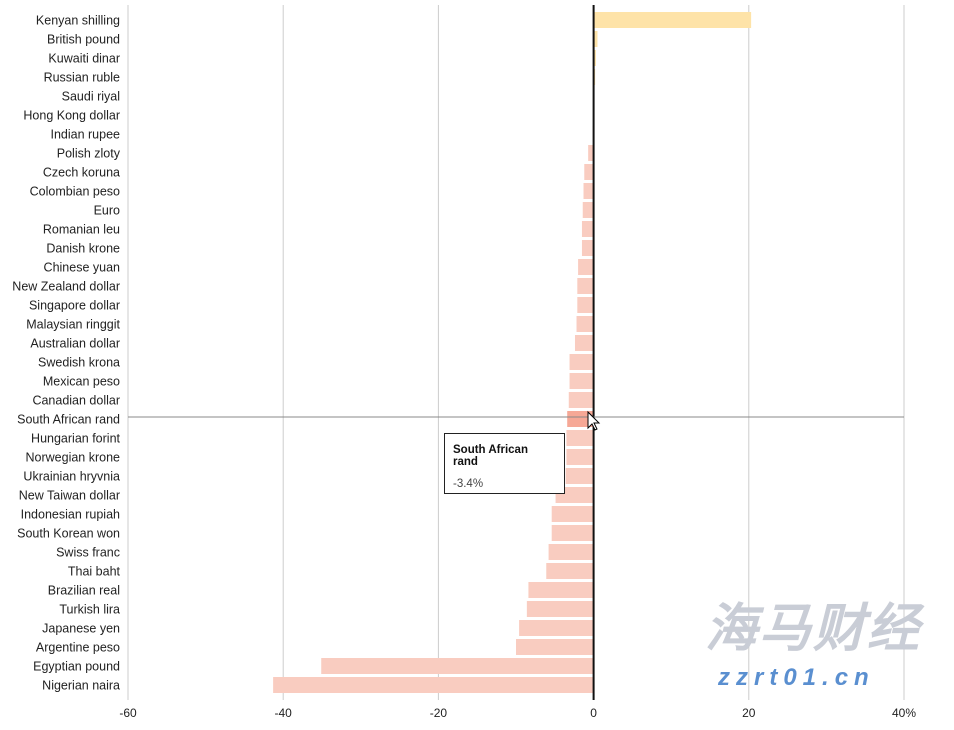 The image size is (954, 730). What do you see at coordinates (71, 116) in the screenshot?
I see `category-label: Hong Kong dollar` at bounding box center [71, 116].